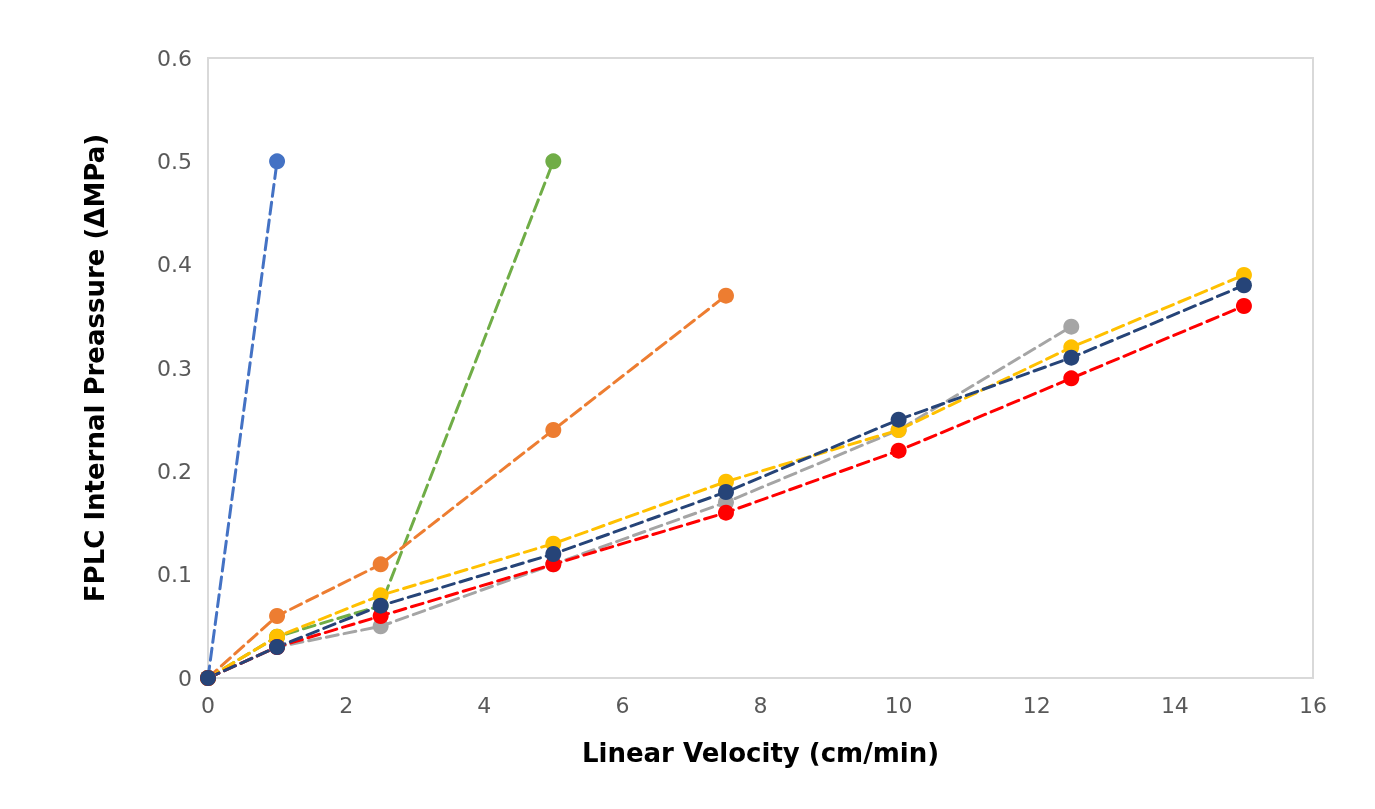 This screenshot has height=809, width=1375. What do you see at coordinates (622, 705) in the screenshot?
I see `x-tick-label: 6` at bounding box center [622, 705].